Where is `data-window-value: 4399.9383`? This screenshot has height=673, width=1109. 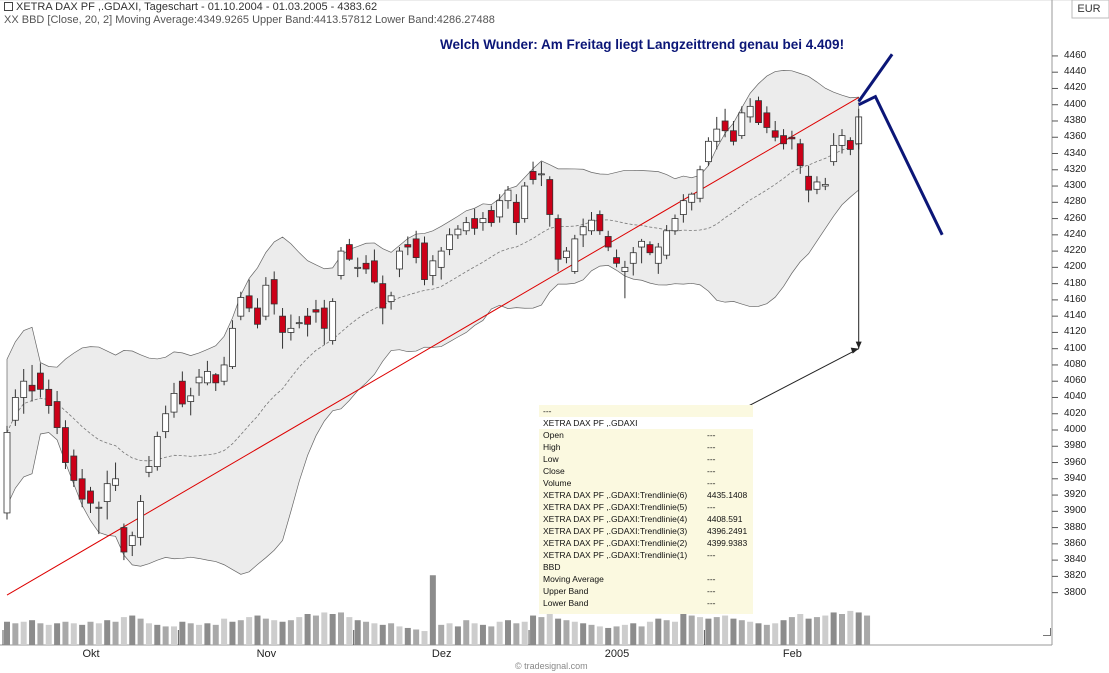
data-window-value: 4399.9383 is located at coordinates (727, 543).